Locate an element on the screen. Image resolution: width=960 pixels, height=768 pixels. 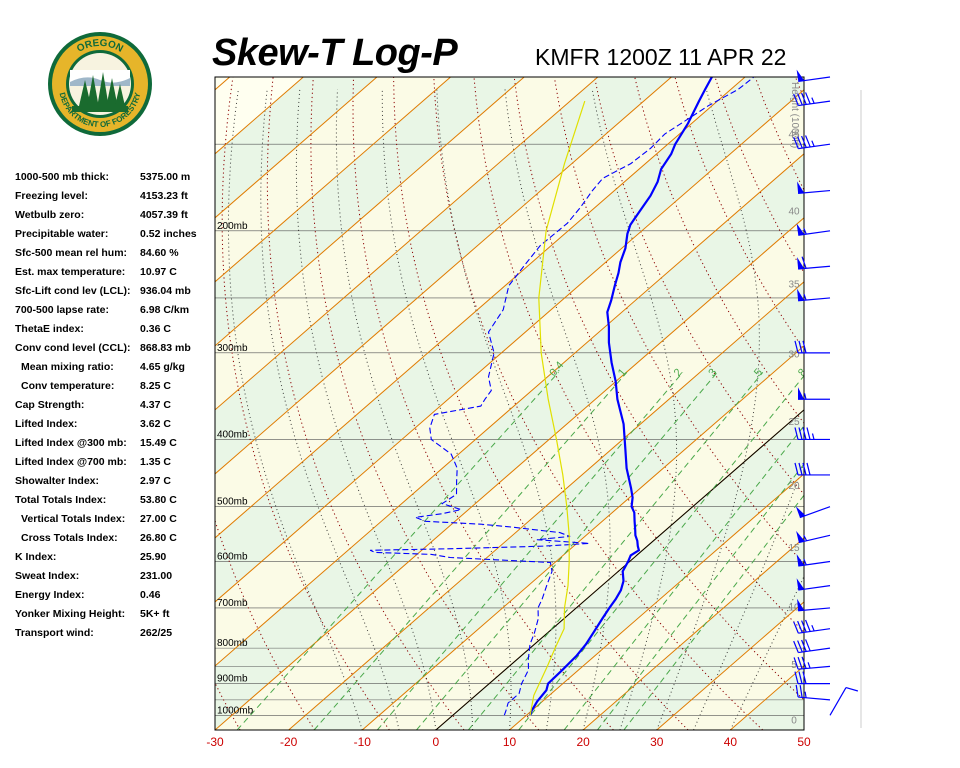
index-row: Lifted Index: 3.62 C is located at coordinates (115, 424).